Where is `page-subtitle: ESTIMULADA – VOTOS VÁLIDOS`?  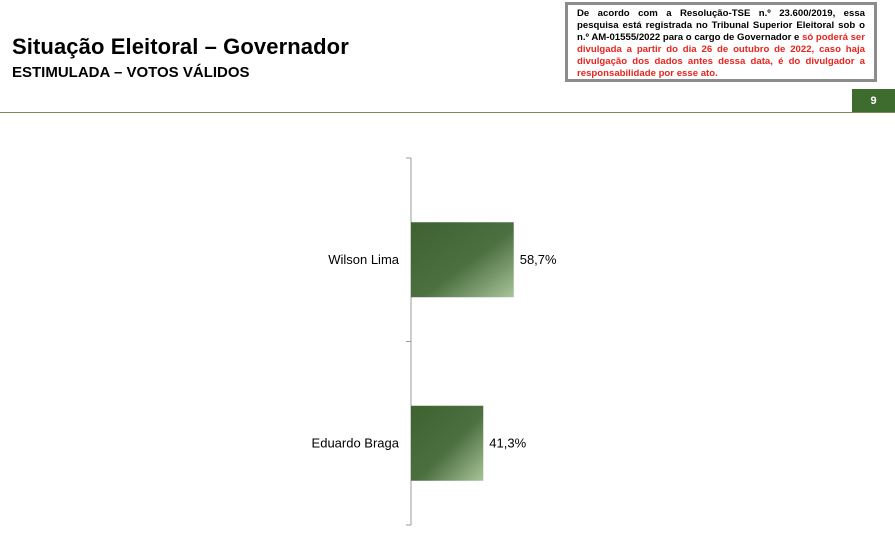 page-subtitle: ESTIMULADA – VOTOS VÁLIDOS is located at coordinates (131, 72).